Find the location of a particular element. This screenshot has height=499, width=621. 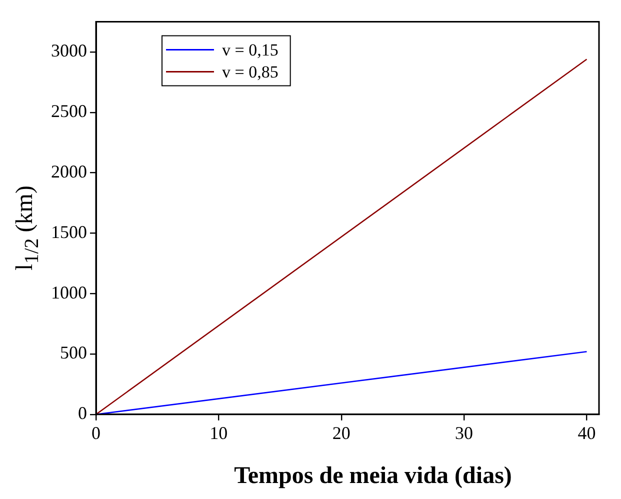

y-tick-label: 2000 is located at coordinates (69, 172).